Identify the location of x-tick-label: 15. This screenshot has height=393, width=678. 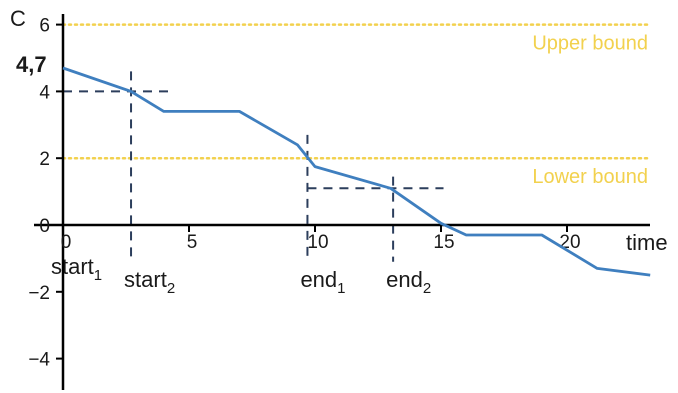
(443, 242).